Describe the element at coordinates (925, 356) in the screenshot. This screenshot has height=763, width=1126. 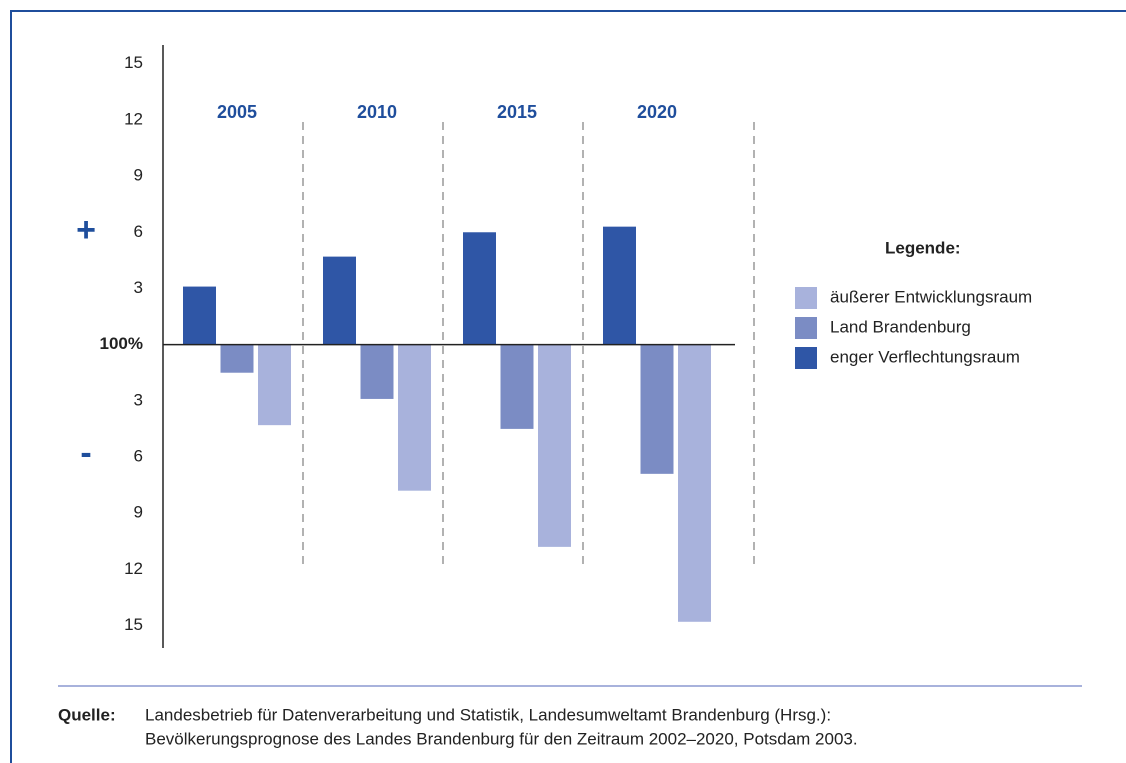
I see `legend-label: enger Verflechtungsraum` at that location.